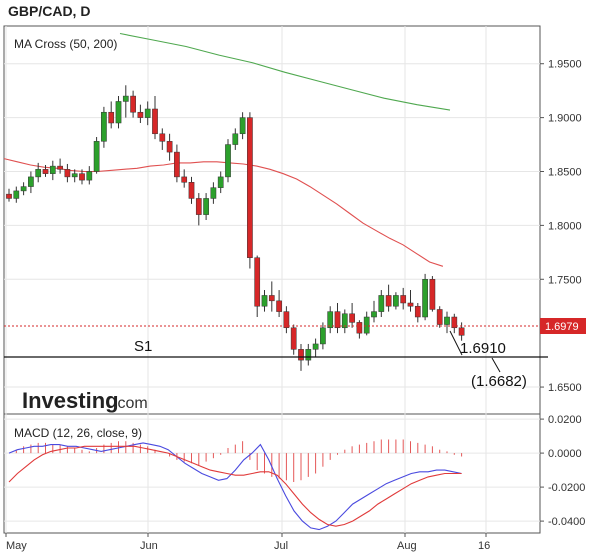  Describe the element at coordinates (565, 173) in the screenshot. I see `y-tick-label: 1.8500` at that location.